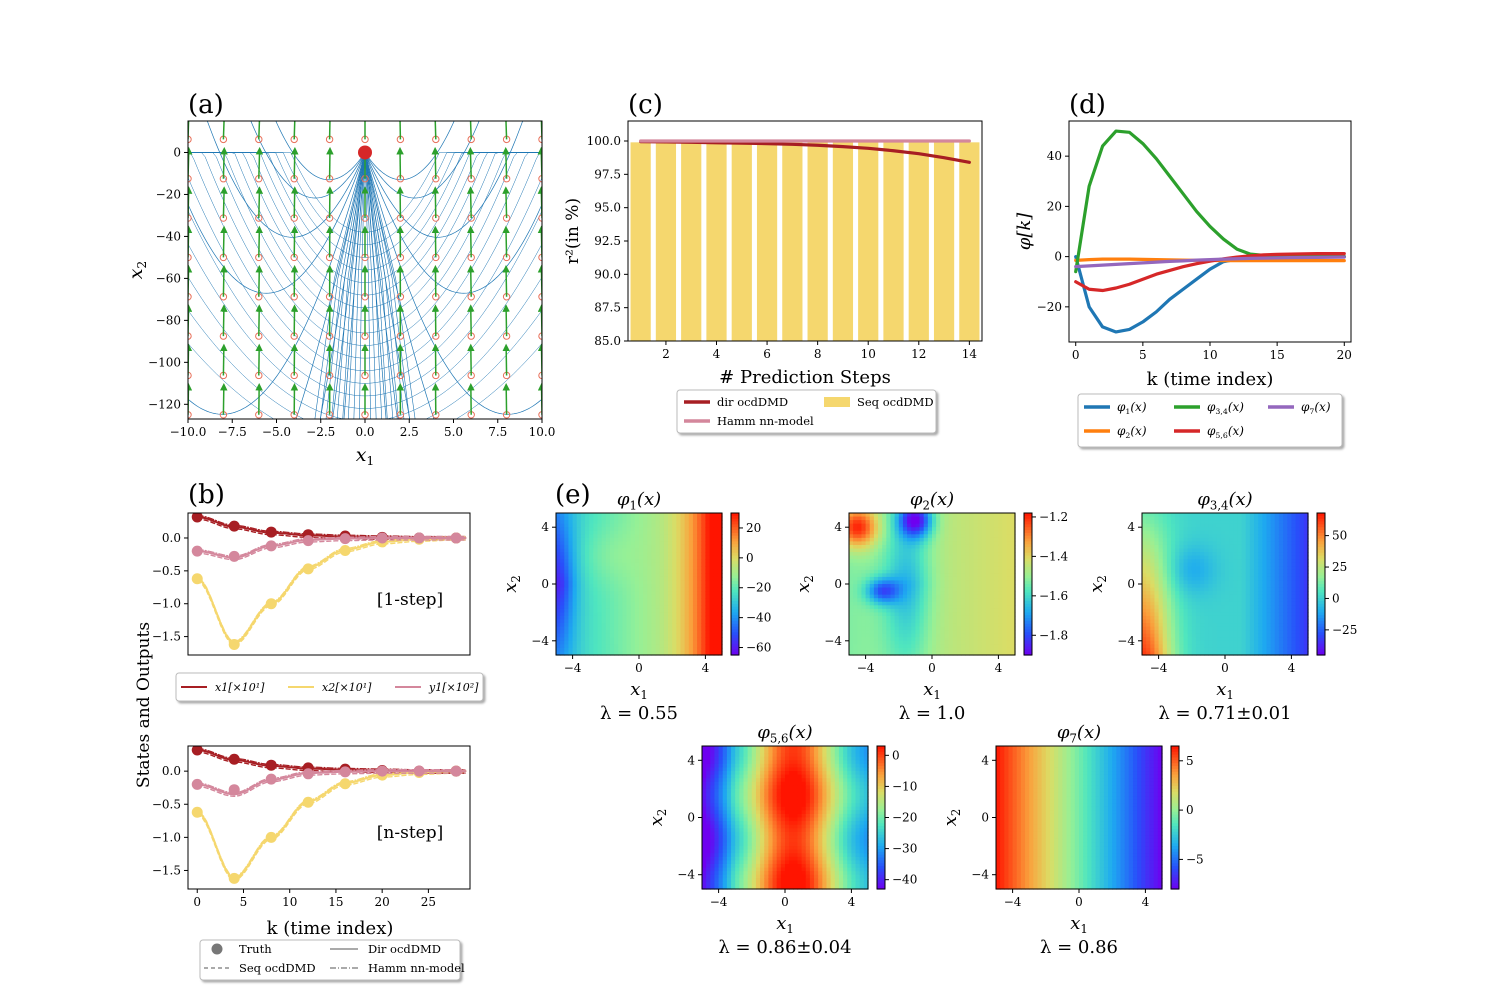 Image resolution: width=1500 pixels, height=1000 pixels. What do you see at coordinates (320, 151) in the screenshot?
I see `streamline` at bounding box center [320, 151].